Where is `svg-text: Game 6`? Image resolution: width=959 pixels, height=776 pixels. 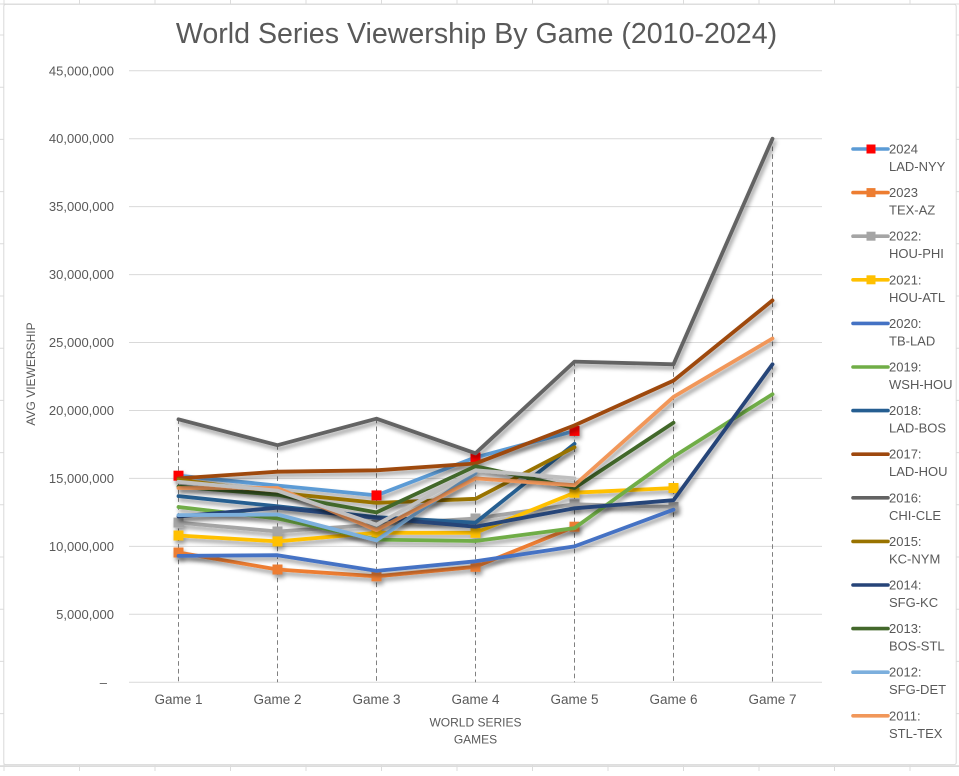
svg-text: Game 6 is located at coordinates (673, 699).